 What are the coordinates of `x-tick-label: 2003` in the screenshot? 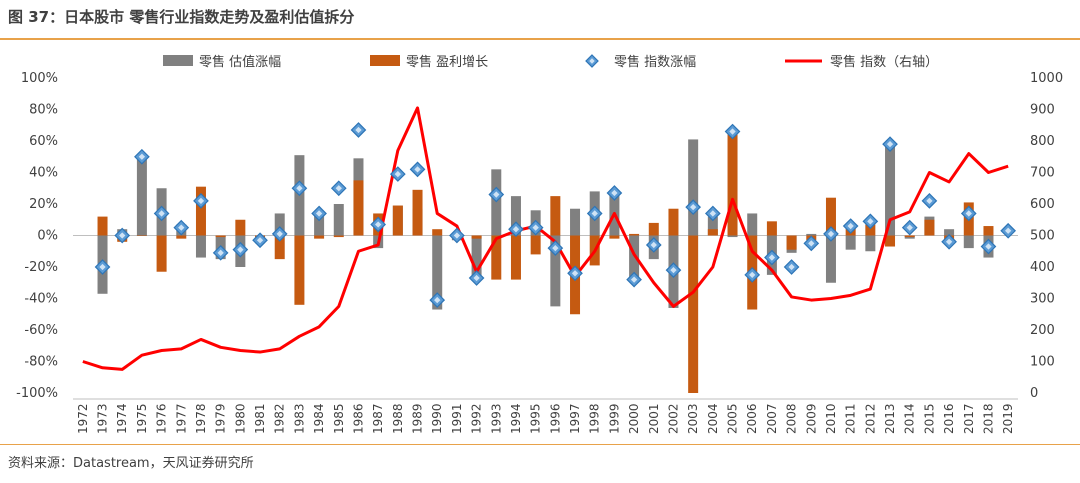 It's located at (693, 418).